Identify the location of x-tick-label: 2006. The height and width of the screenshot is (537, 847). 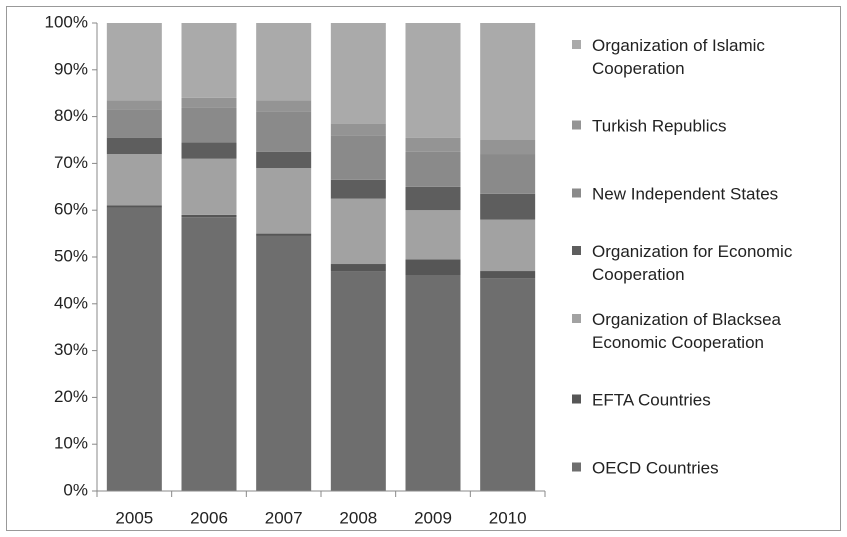
(209, 517).